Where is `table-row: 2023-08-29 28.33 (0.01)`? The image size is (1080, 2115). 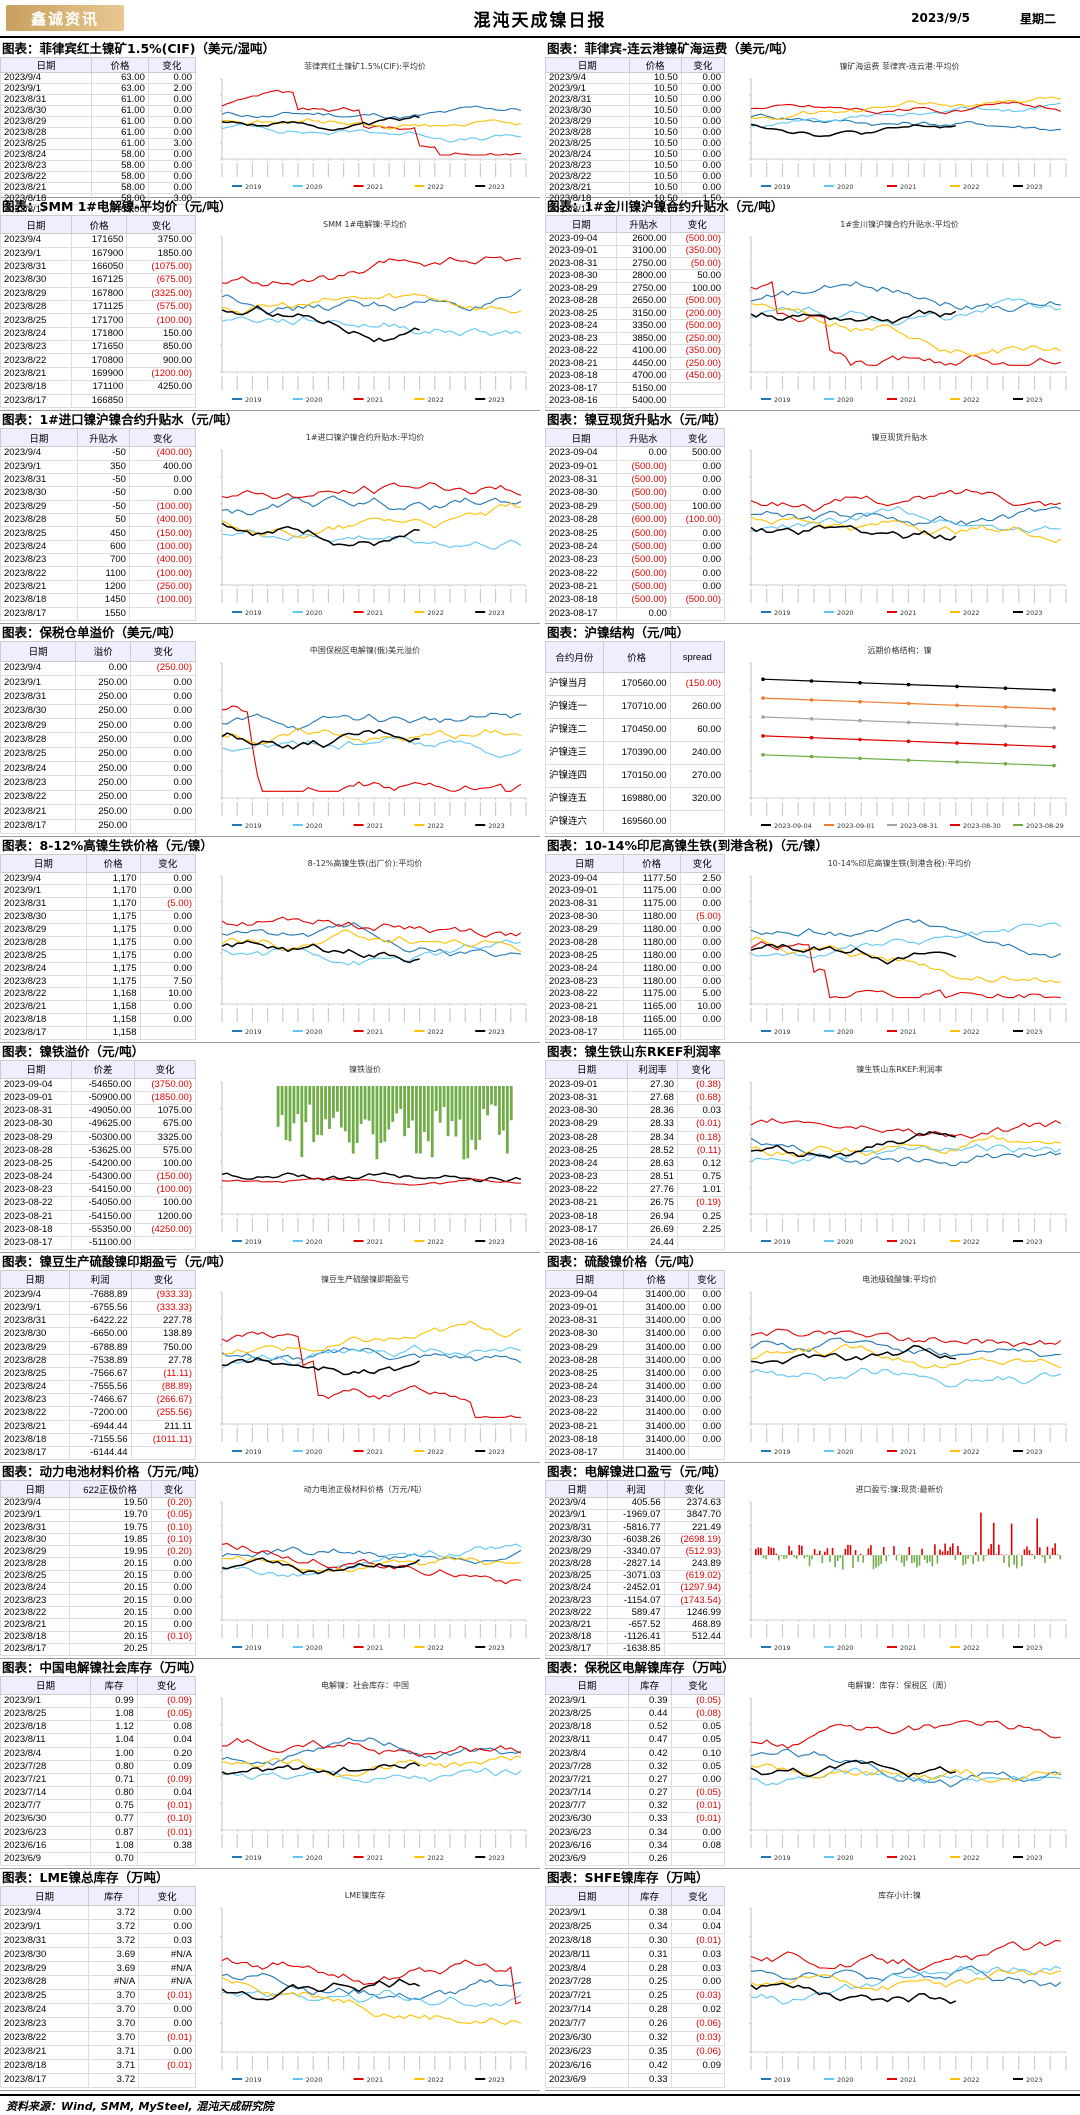 table-row: 2023-08-29 28.33 (0.01) is located at coordinates (635, 1124).